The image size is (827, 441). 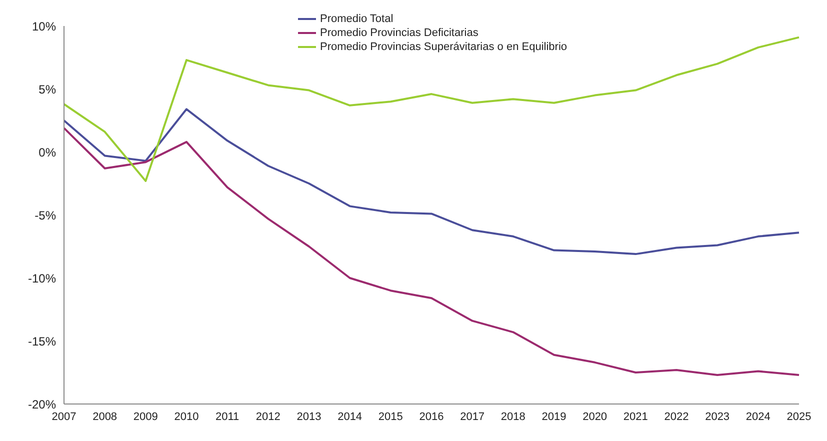 I want to click on x-tick-label: 2021, so click(x=635, y=416).